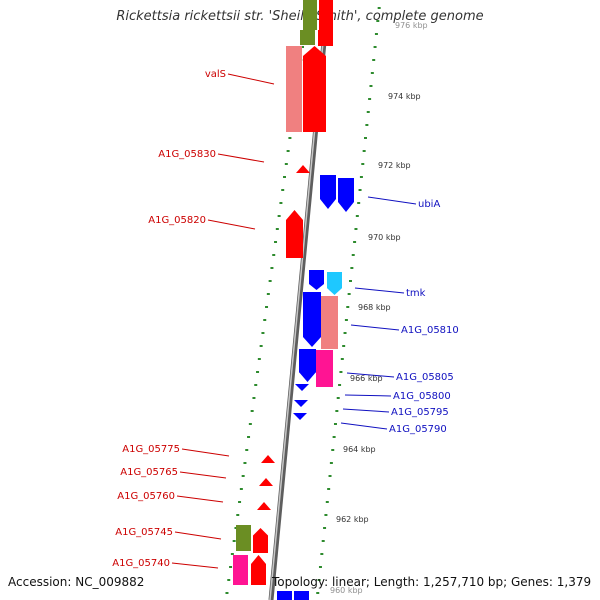 The height and width of the screenshot is (600, 600). Describe the element at coordinates (374, 307) in the screenshot. I see `scale-label: 968 kbp` at that location.